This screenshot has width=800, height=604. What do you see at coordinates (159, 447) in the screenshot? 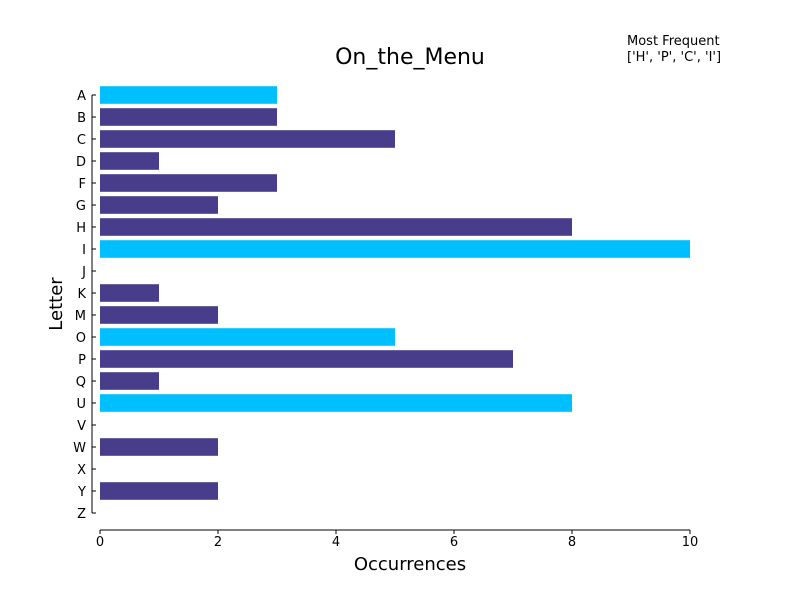
I see `bar-W` at bounding box center [159, 447].